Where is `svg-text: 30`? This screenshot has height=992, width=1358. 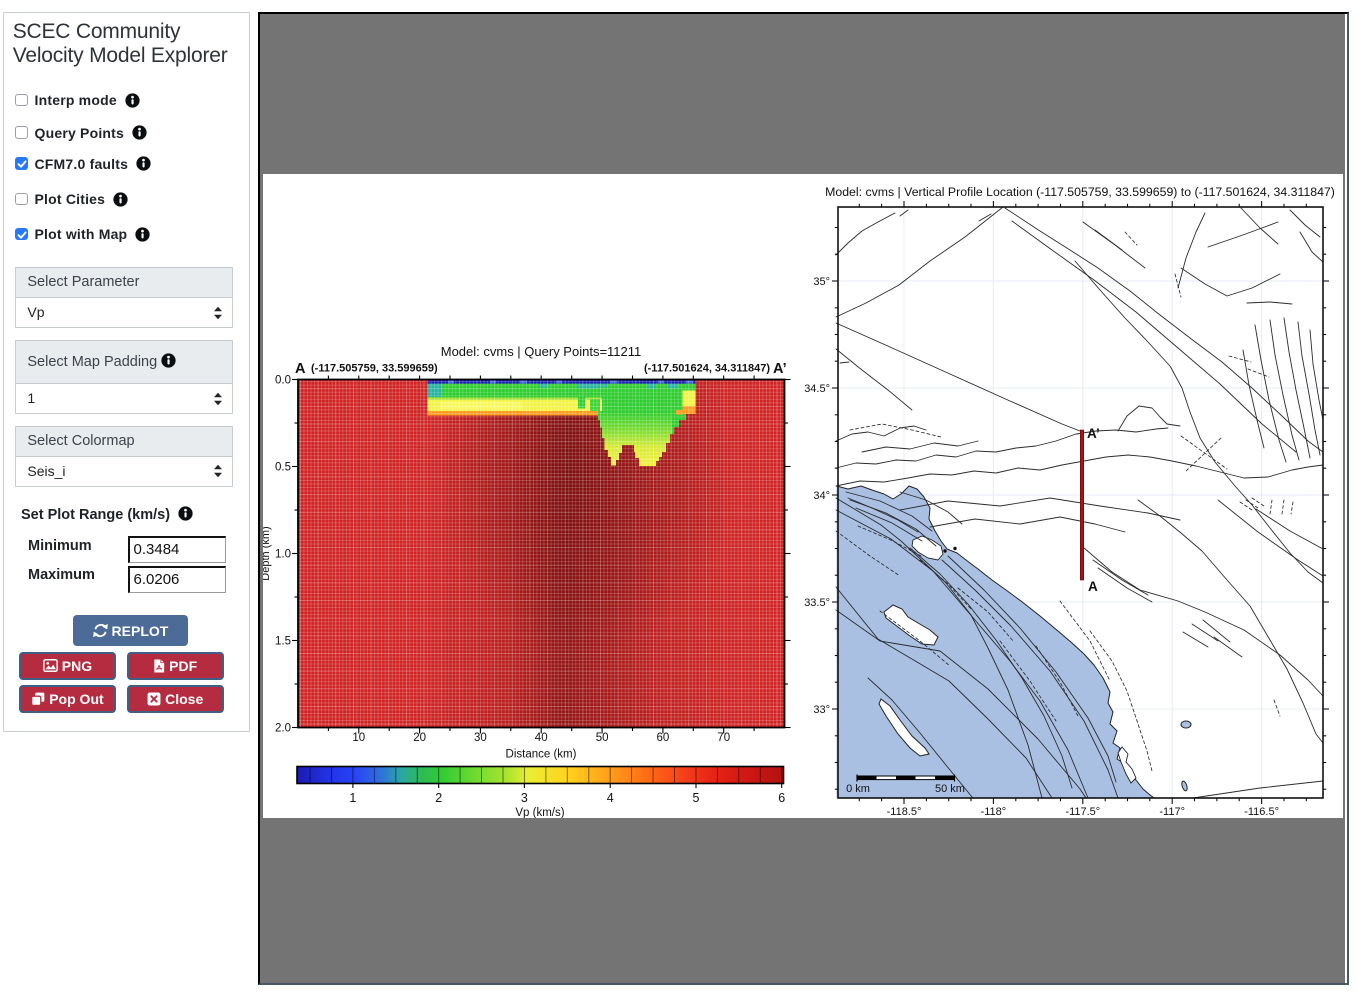 svg-text: 30 is located at coordinates (480, 738).